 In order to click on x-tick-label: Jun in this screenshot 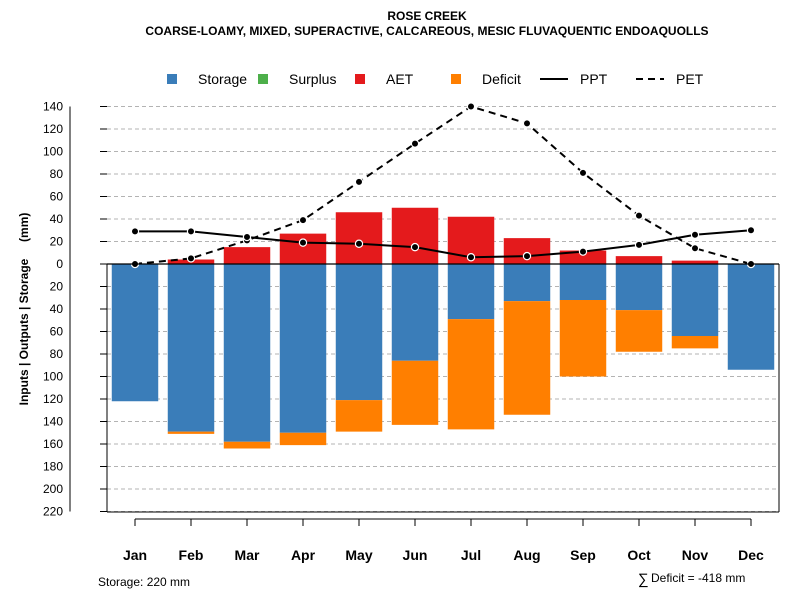, I will do `click(415, 555)`.